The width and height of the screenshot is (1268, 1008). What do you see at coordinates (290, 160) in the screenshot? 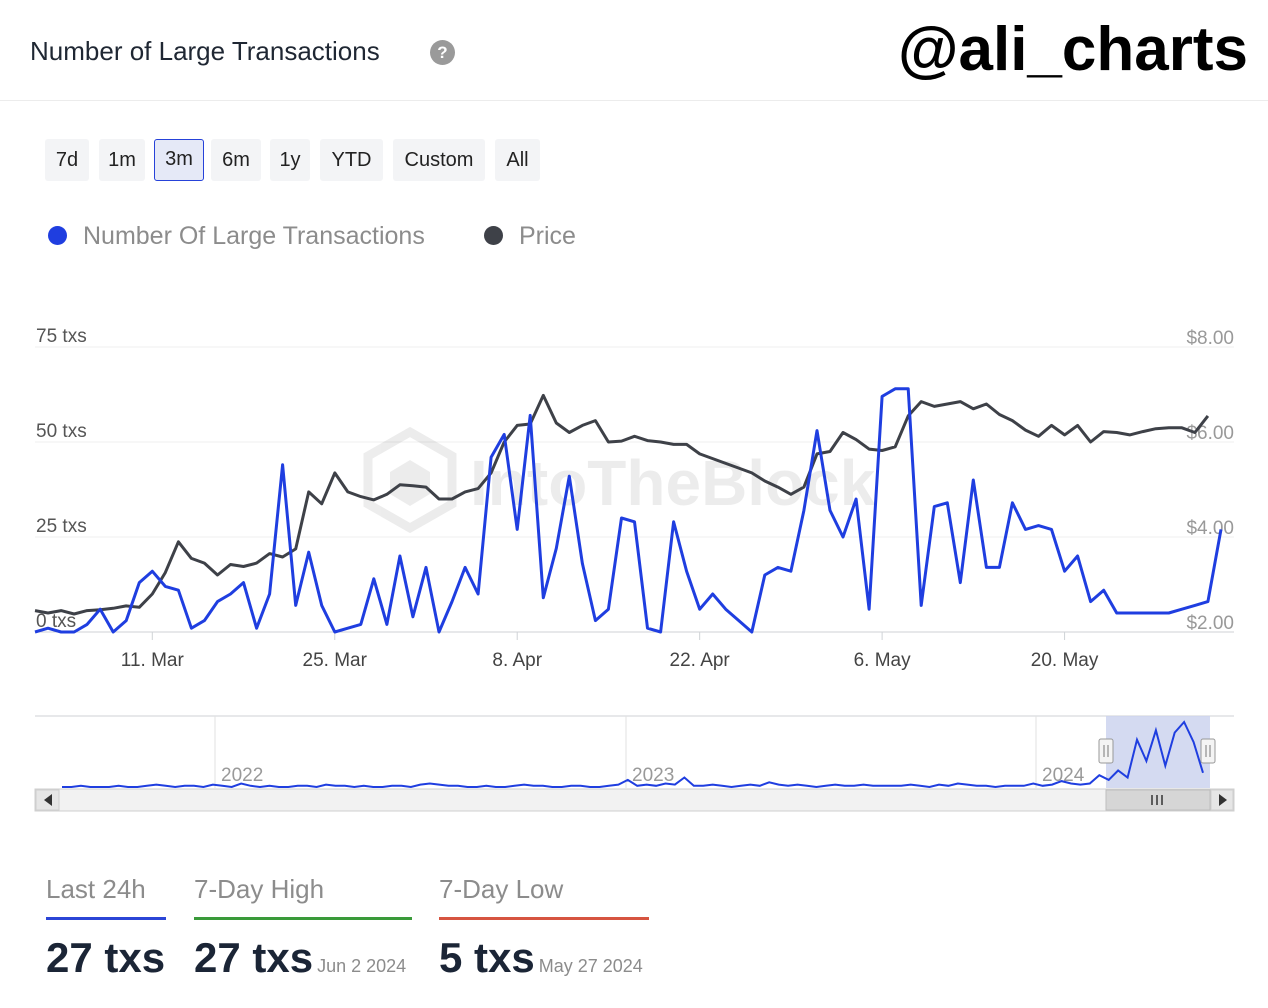
I see `range-1y-button: 1y` at bounding box center [290, 160].